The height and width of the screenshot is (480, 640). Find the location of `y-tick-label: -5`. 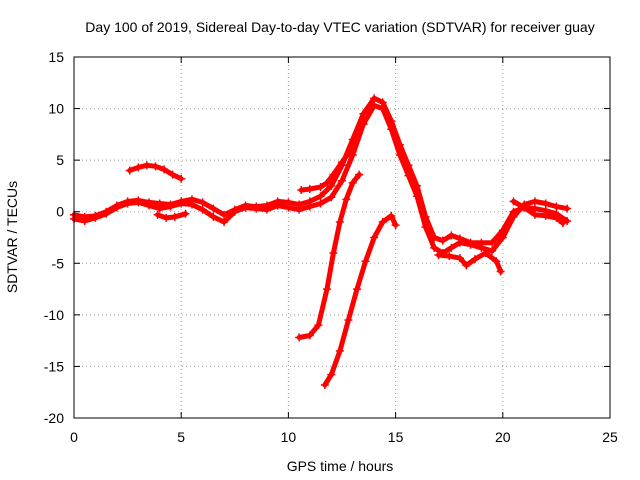

y-tick-label: -5 is located at coordinates (58, 263).